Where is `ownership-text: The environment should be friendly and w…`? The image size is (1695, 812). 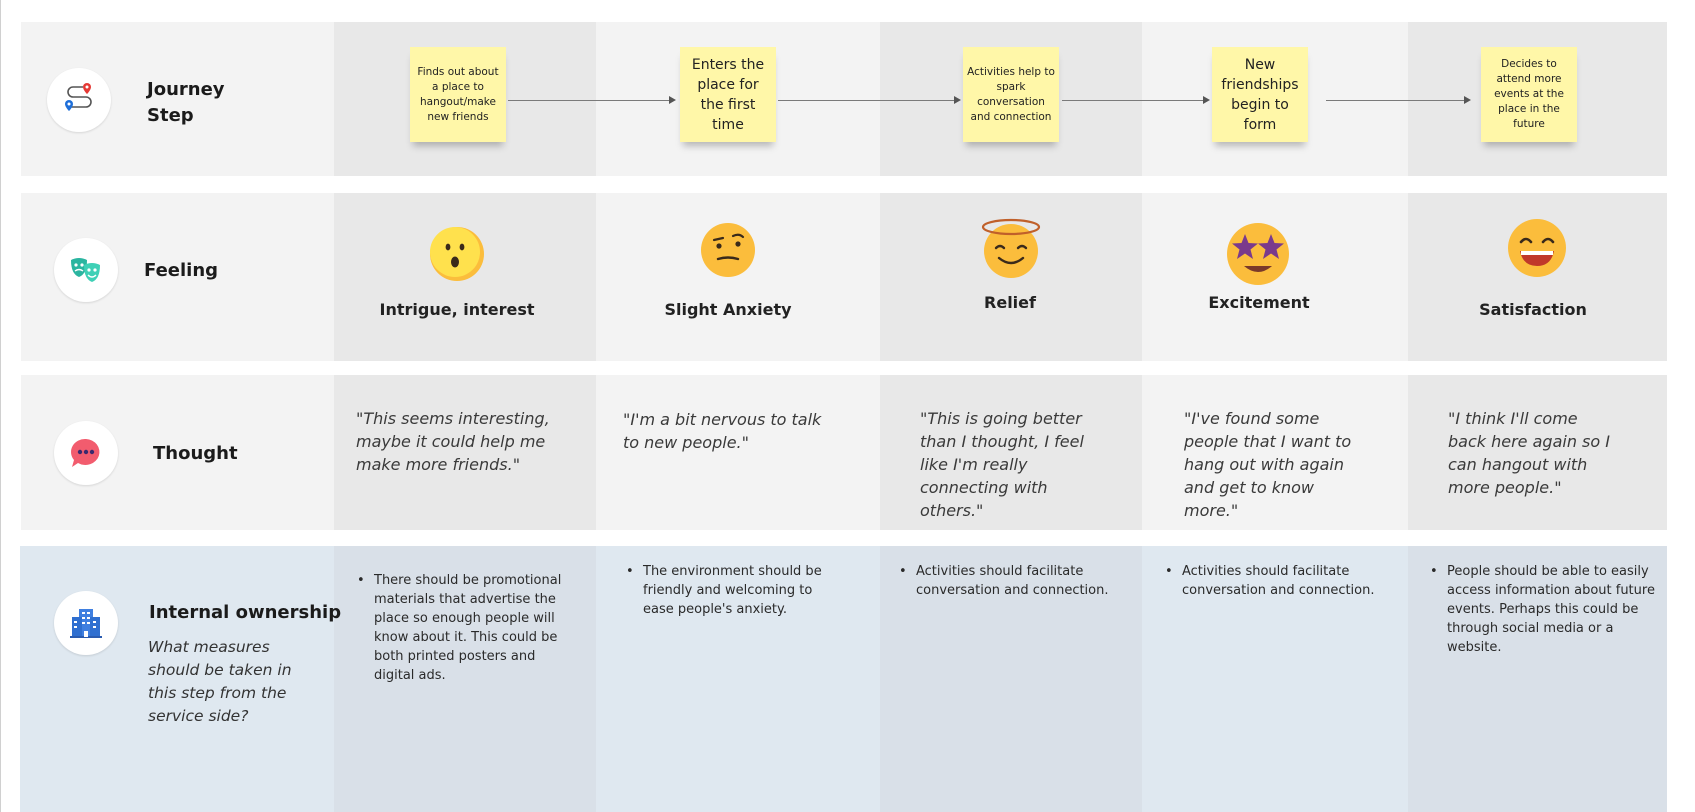 ownership-text: The environment should be friendly and w… is located at coordinates (732, 590).